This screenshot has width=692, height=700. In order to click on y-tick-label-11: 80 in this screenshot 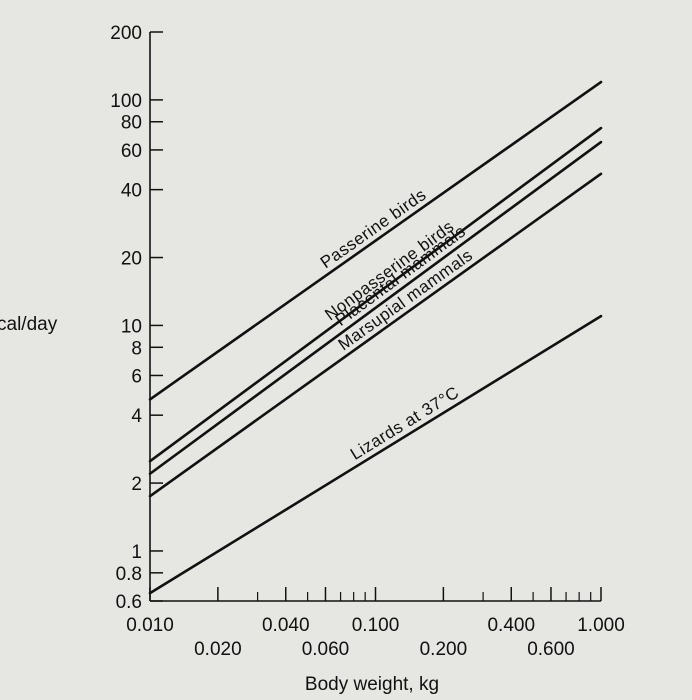, I will do `click(131, 123)`.